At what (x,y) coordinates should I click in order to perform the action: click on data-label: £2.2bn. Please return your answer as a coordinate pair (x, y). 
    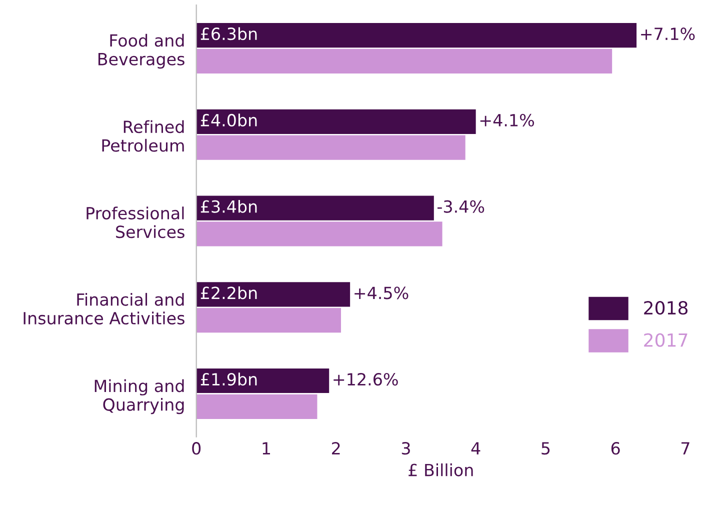
    Looking at the image, I should click on (228, 293).